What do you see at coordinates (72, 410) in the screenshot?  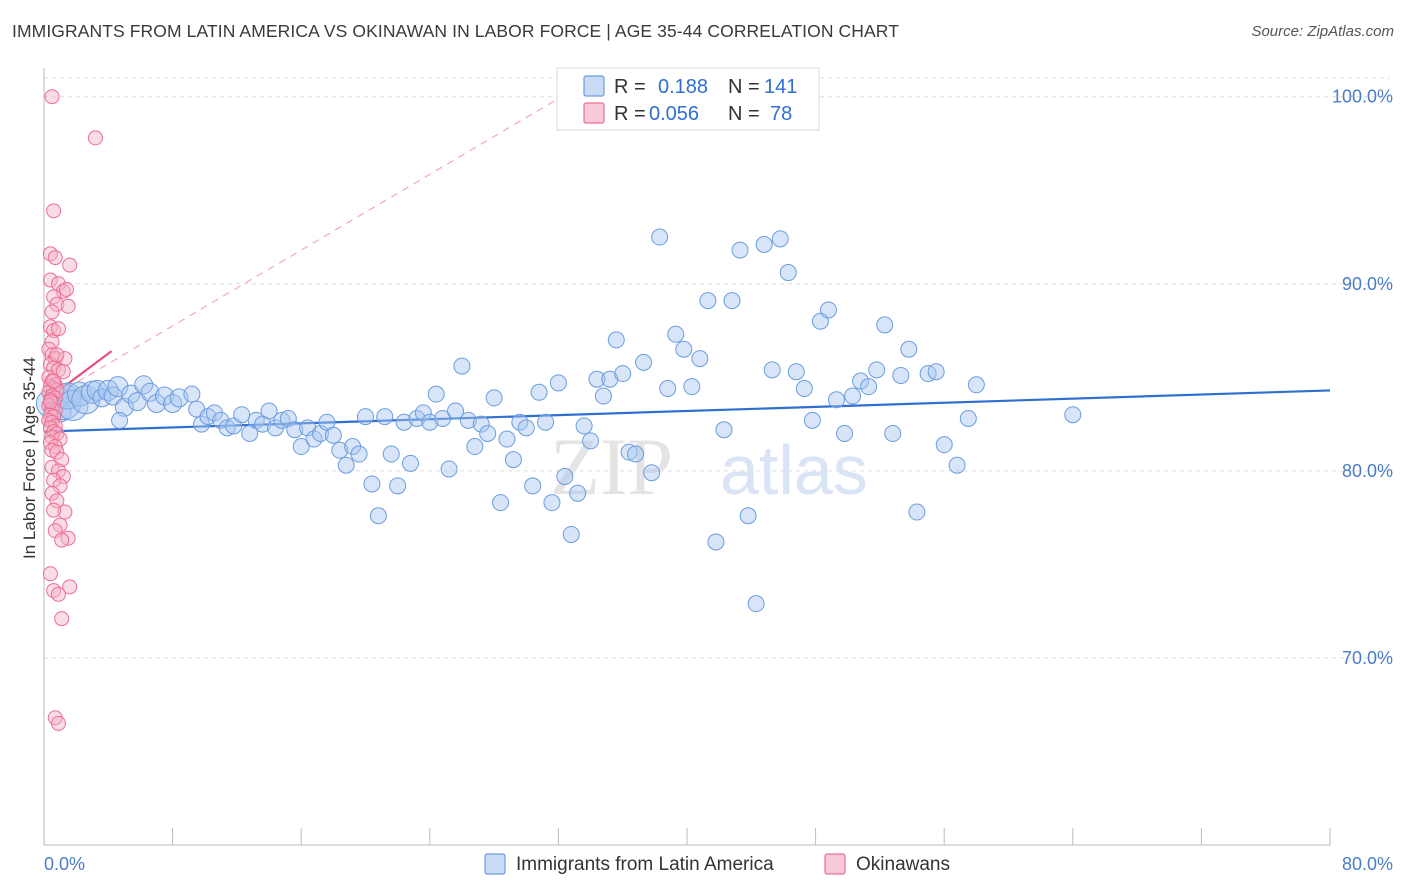 I see `series-okinawans-points` at bounding box center [72, 410].